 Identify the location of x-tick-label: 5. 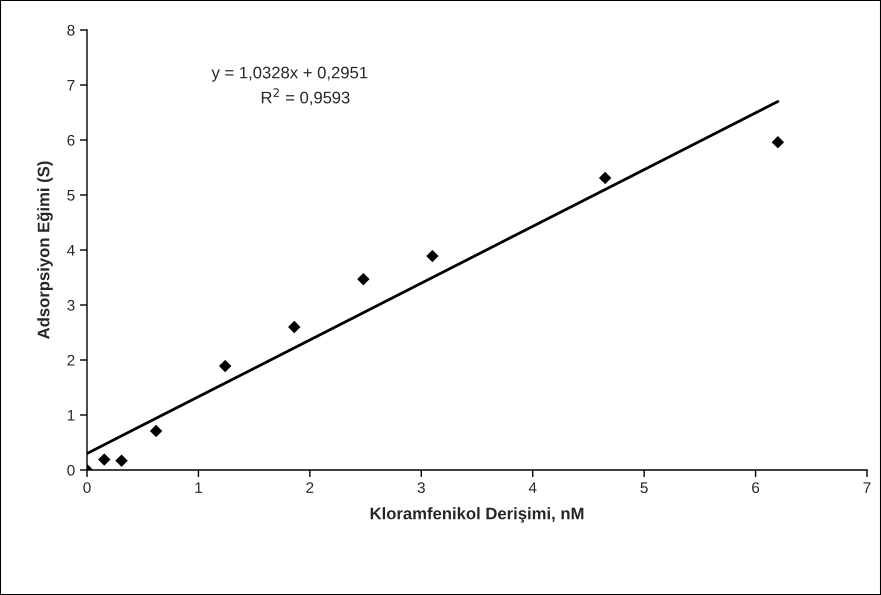
(644, 488).